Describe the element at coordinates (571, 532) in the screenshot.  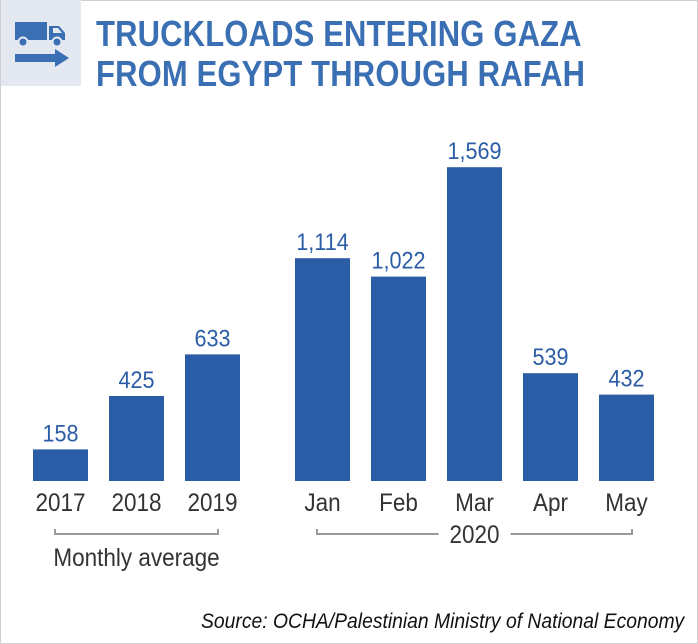
I see `group-bracket-2020-right` at that location.